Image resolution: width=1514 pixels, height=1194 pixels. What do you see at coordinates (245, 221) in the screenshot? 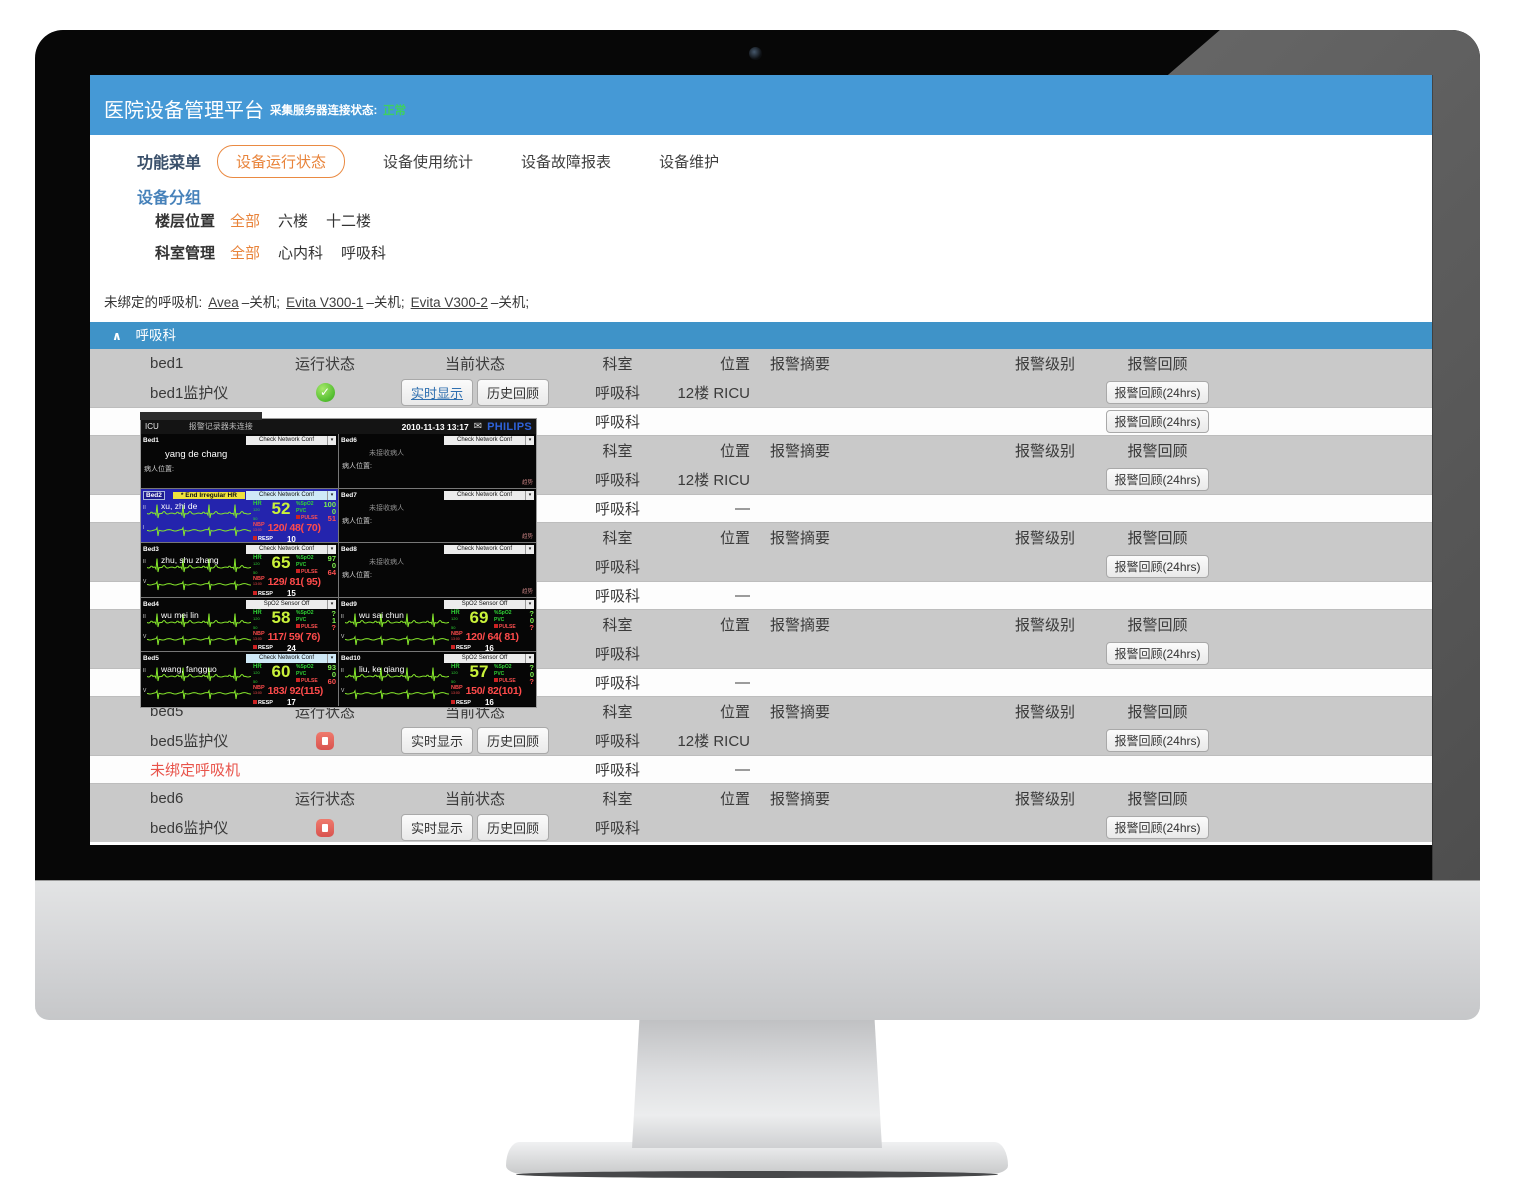
I see `filter-floor-all: 全部` at bounding box center [245, 221].